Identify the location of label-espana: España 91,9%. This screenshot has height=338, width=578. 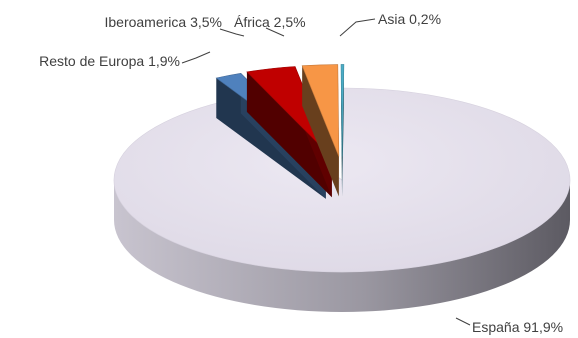
(517, 327).